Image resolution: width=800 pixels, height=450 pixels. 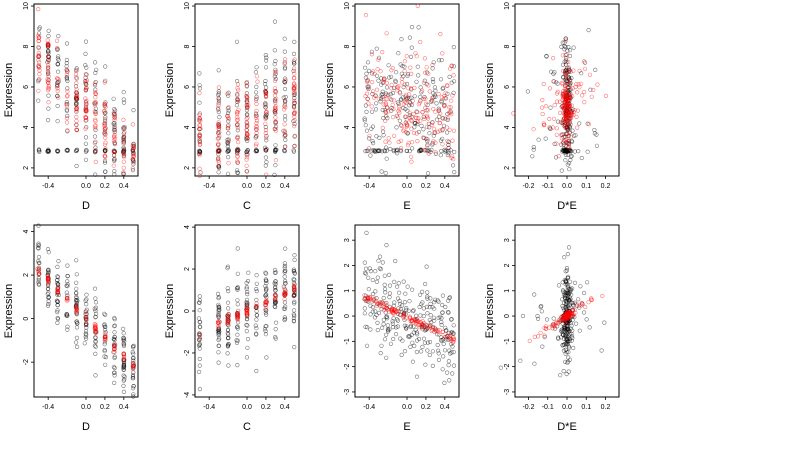 What do you see at coordinates (507, 240) in the screenshot?
I see `y-tick-label: 3` at bounding box center [507, 240].